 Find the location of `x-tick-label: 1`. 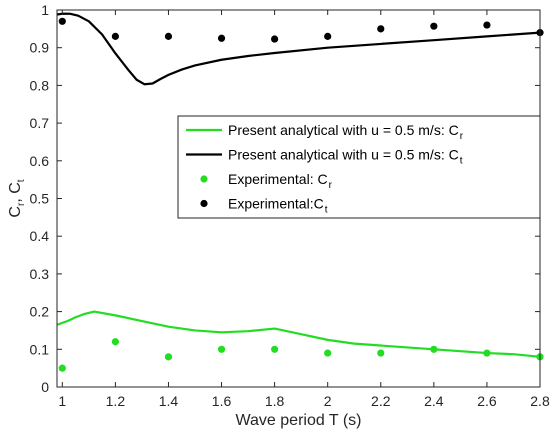

x-tick-label: 1 is located at coordinates (62, 401).